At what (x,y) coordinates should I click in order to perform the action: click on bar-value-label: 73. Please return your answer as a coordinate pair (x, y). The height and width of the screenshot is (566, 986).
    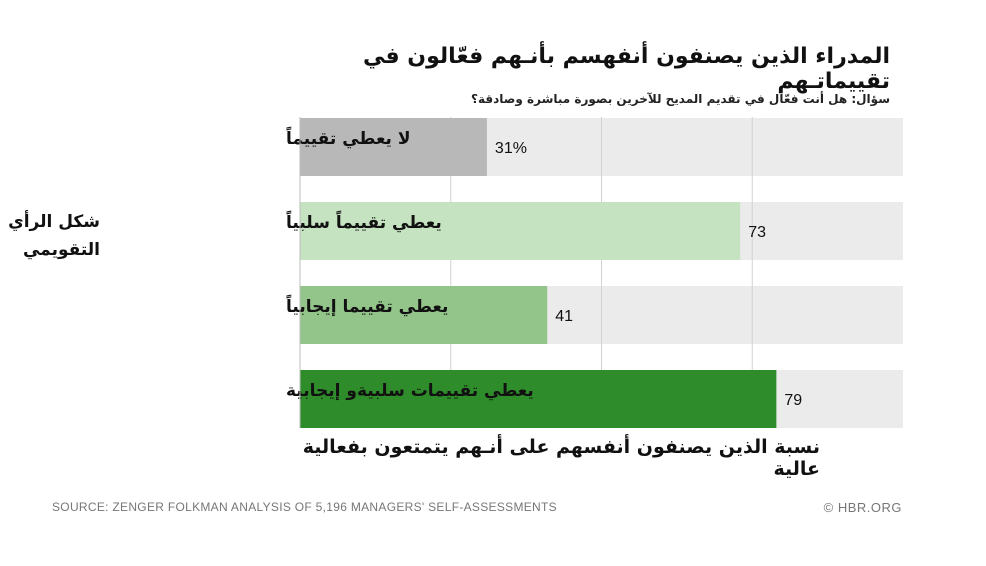
    Looking at the image, I should click on (757, 232).